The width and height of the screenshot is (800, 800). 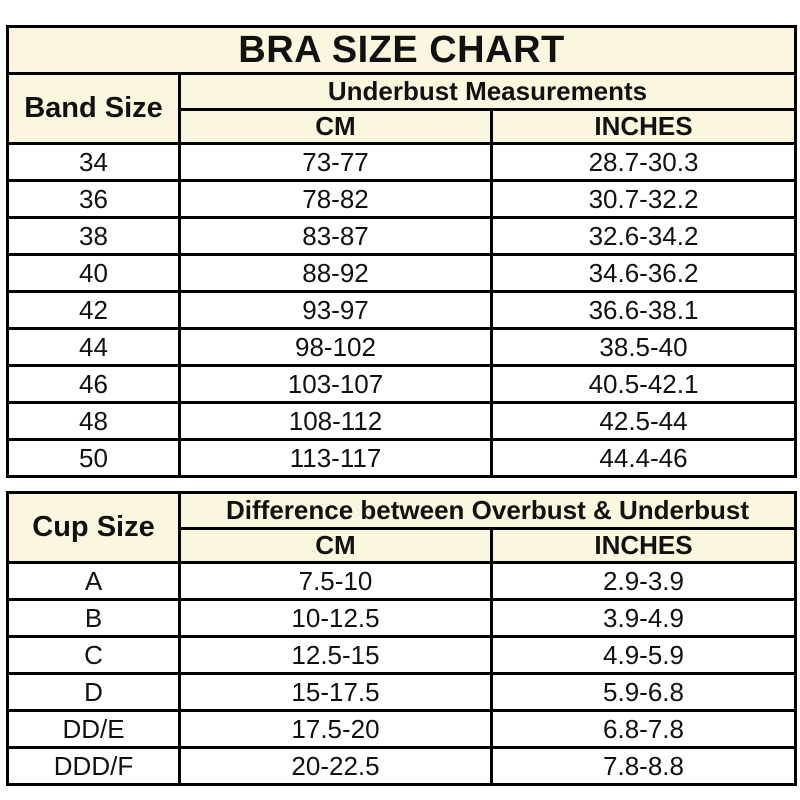 I want to click on table-row: 44 98-102 38.5-40, so click(x=401, y=347).